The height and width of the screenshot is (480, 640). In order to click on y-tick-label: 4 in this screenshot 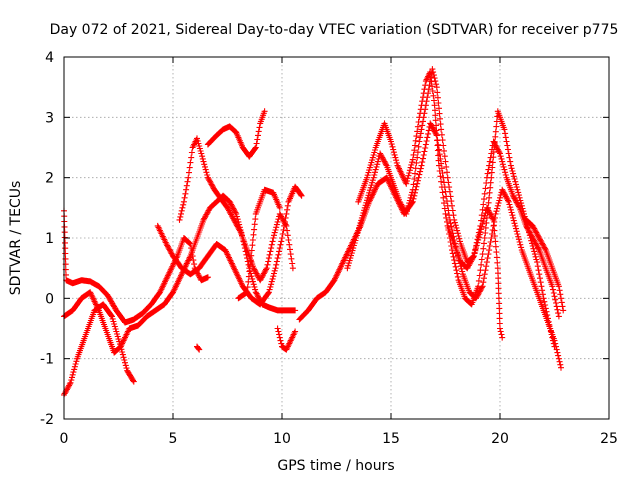, I will do `click(49, 58)`.